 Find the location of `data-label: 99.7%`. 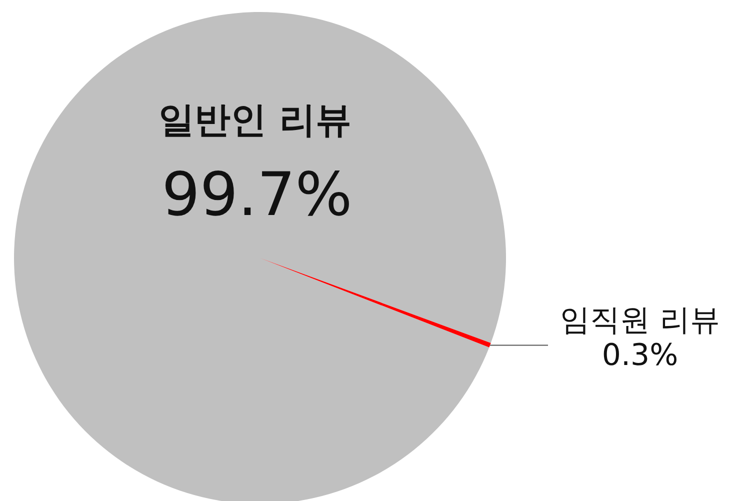

data-label: 99.7% is located at coordinates (257, 195).